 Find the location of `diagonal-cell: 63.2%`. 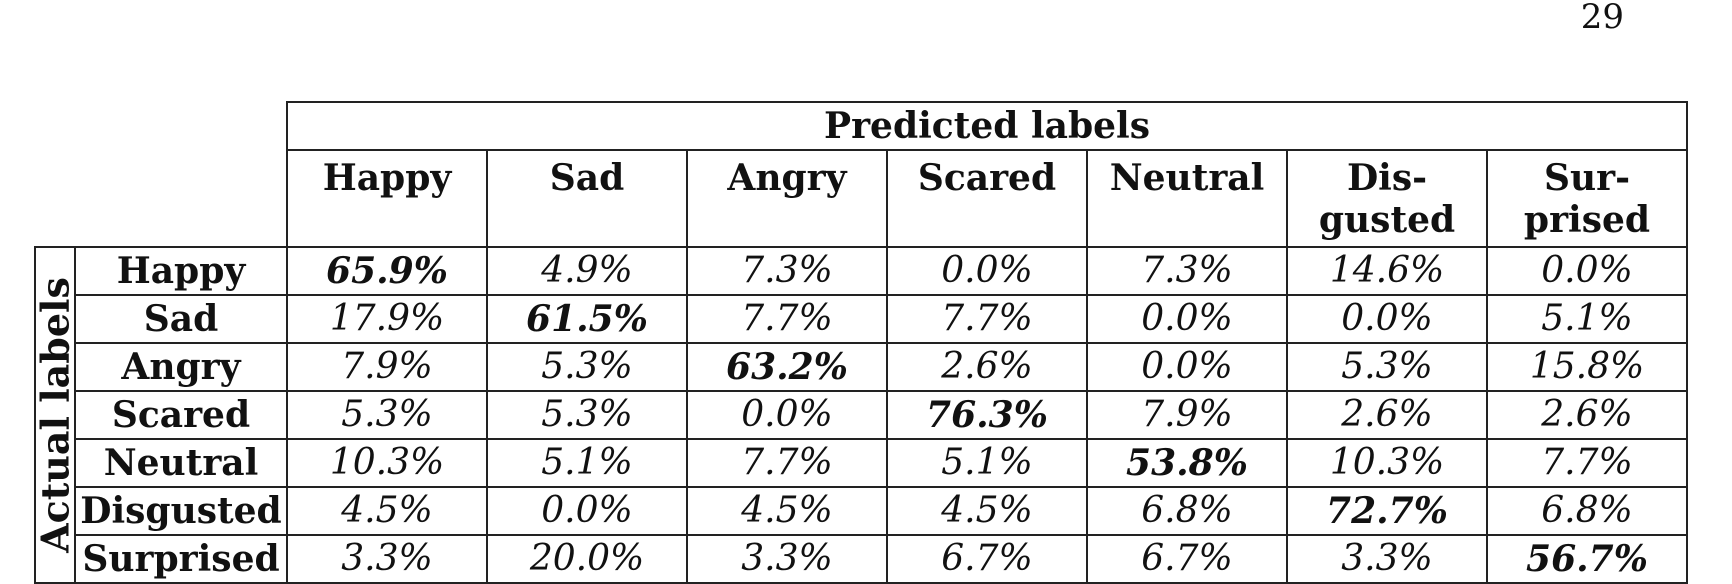

diagonal-cell: 63.2% is located at coordinates (787, 367).